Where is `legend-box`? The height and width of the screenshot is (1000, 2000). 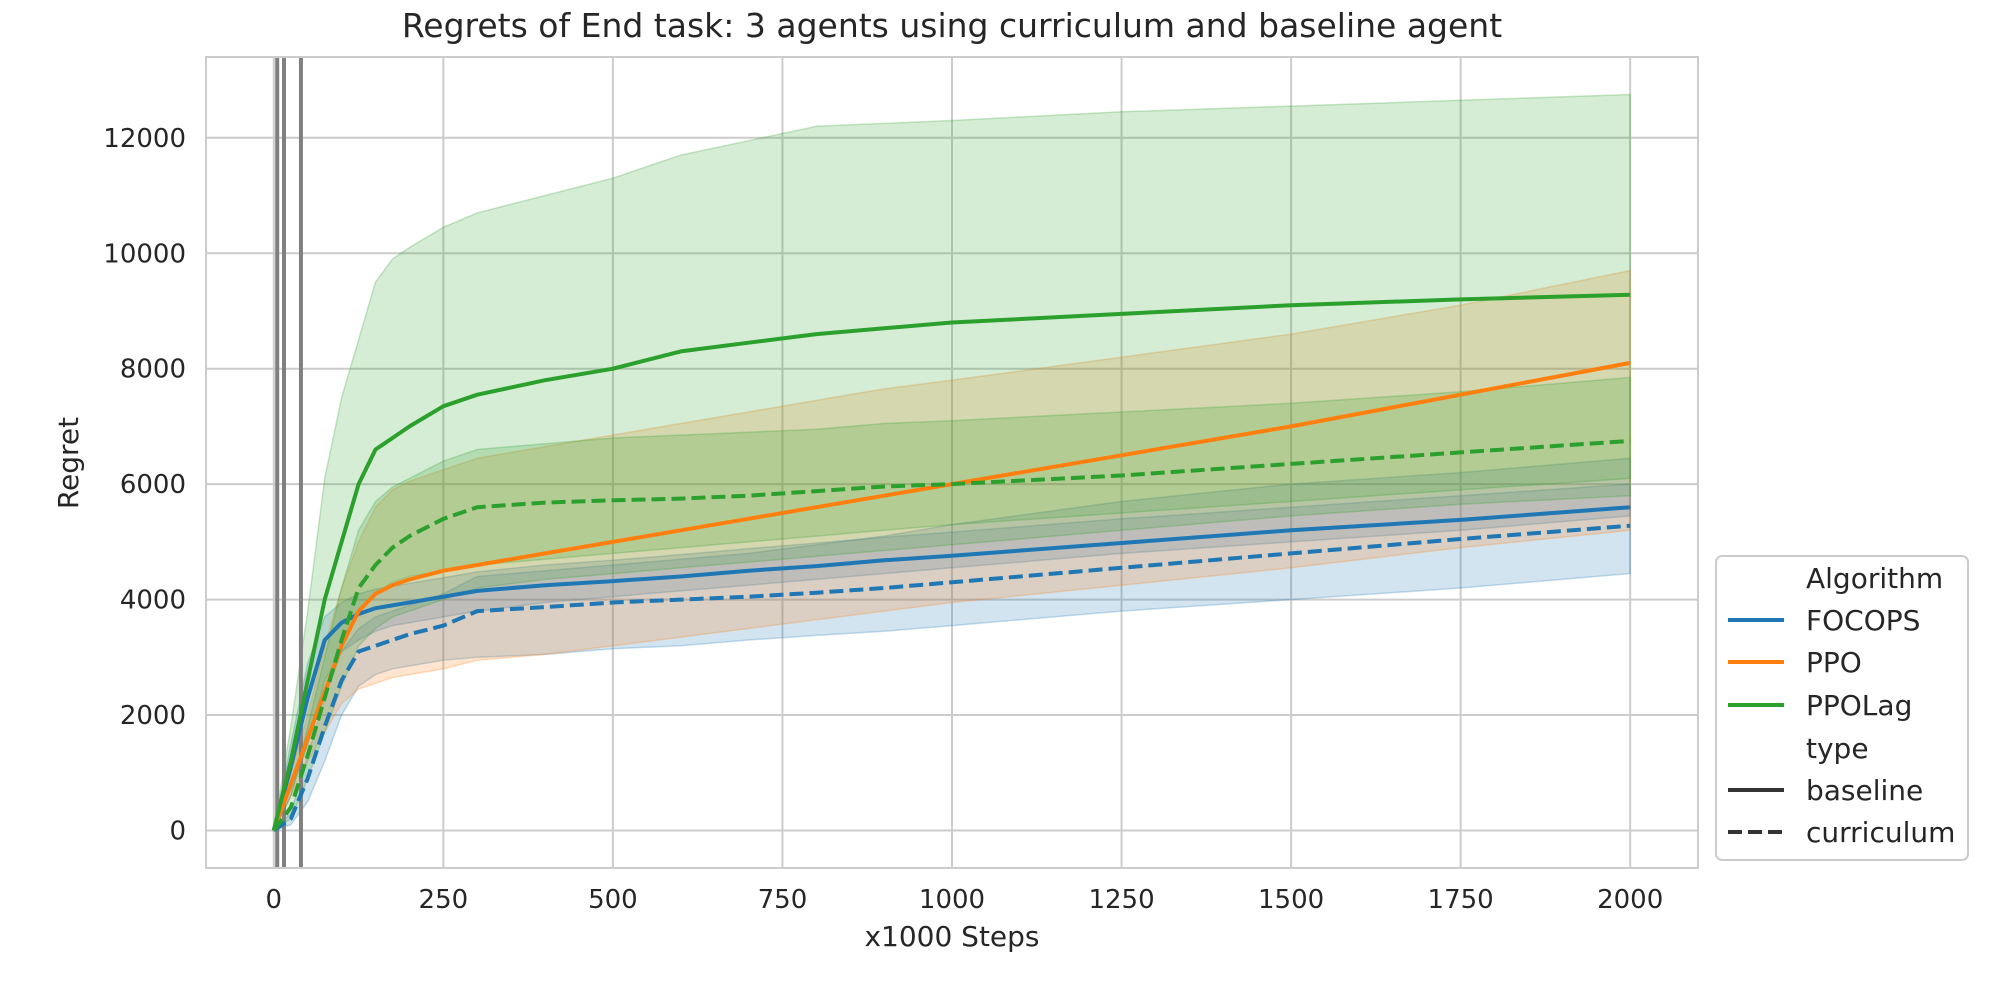 legend-box is located at coordinates (1842, 708).